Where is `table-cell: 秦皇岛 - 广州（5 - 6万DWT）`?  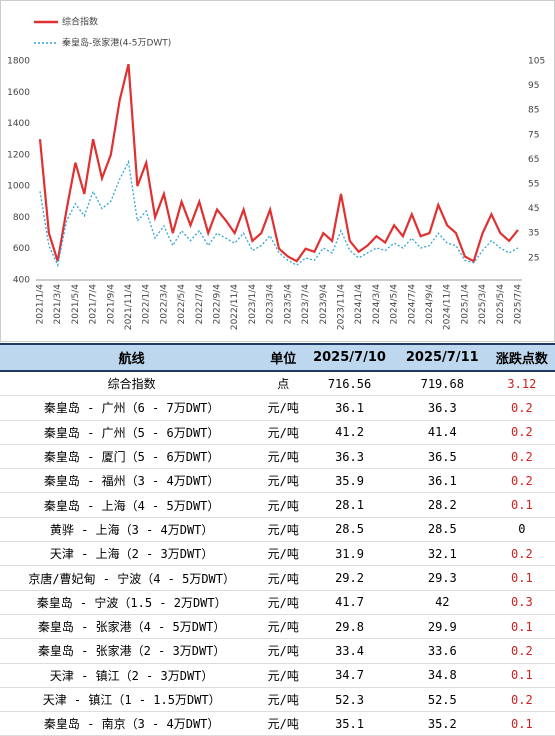
table-cell: 秦皇岛 - 广州（5 - 6万DWT） is located at coordinates (132, 432).